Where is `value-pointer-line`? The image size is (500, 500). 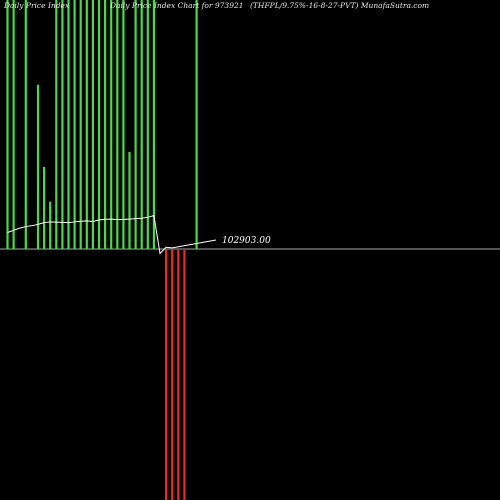 value-pointer-line is located at coordinates (194, 244).